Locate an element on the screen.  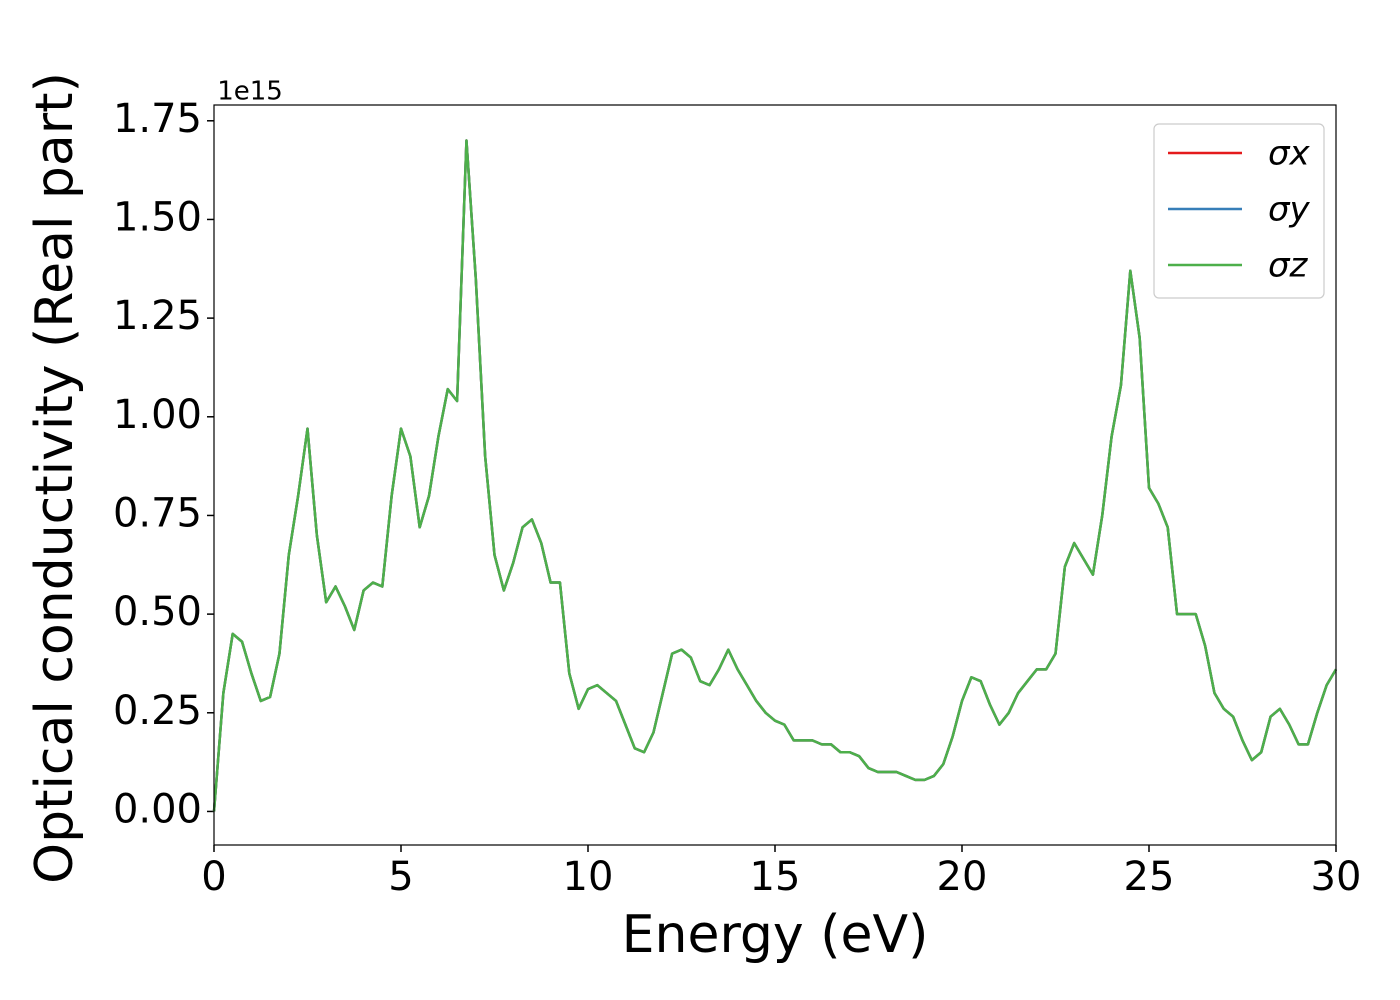
legend-label: σy is located at coordinates (1289, 210).